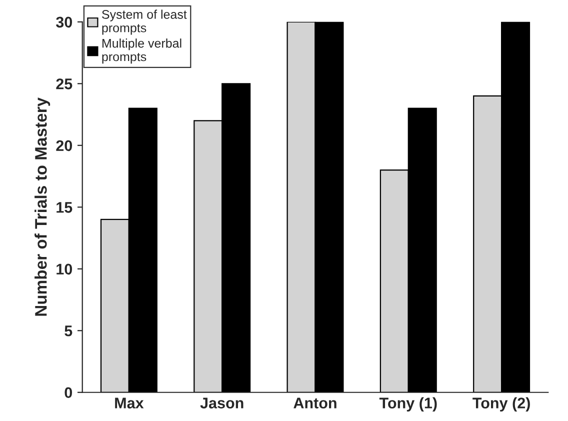 The height and width of the screenshot is (421, 568). I want to click on y-tick-label: 5, so click(68, 331).